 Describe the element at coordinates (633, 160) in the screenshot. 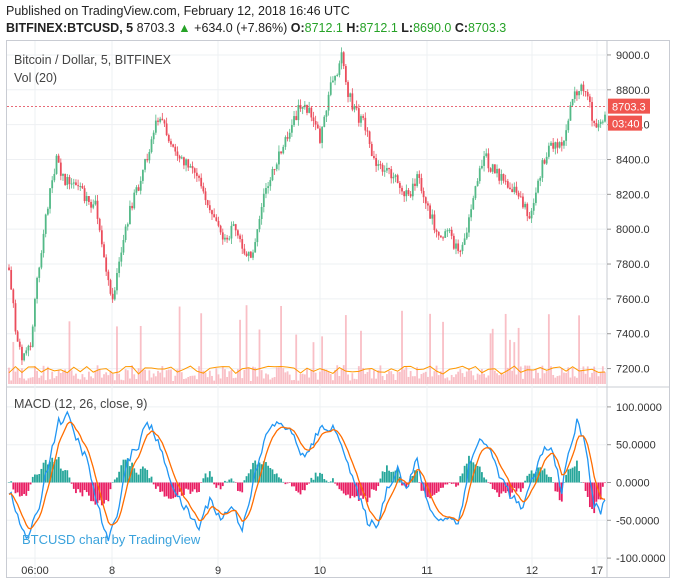

I see `price-tick-label: 8400.0` at that location.